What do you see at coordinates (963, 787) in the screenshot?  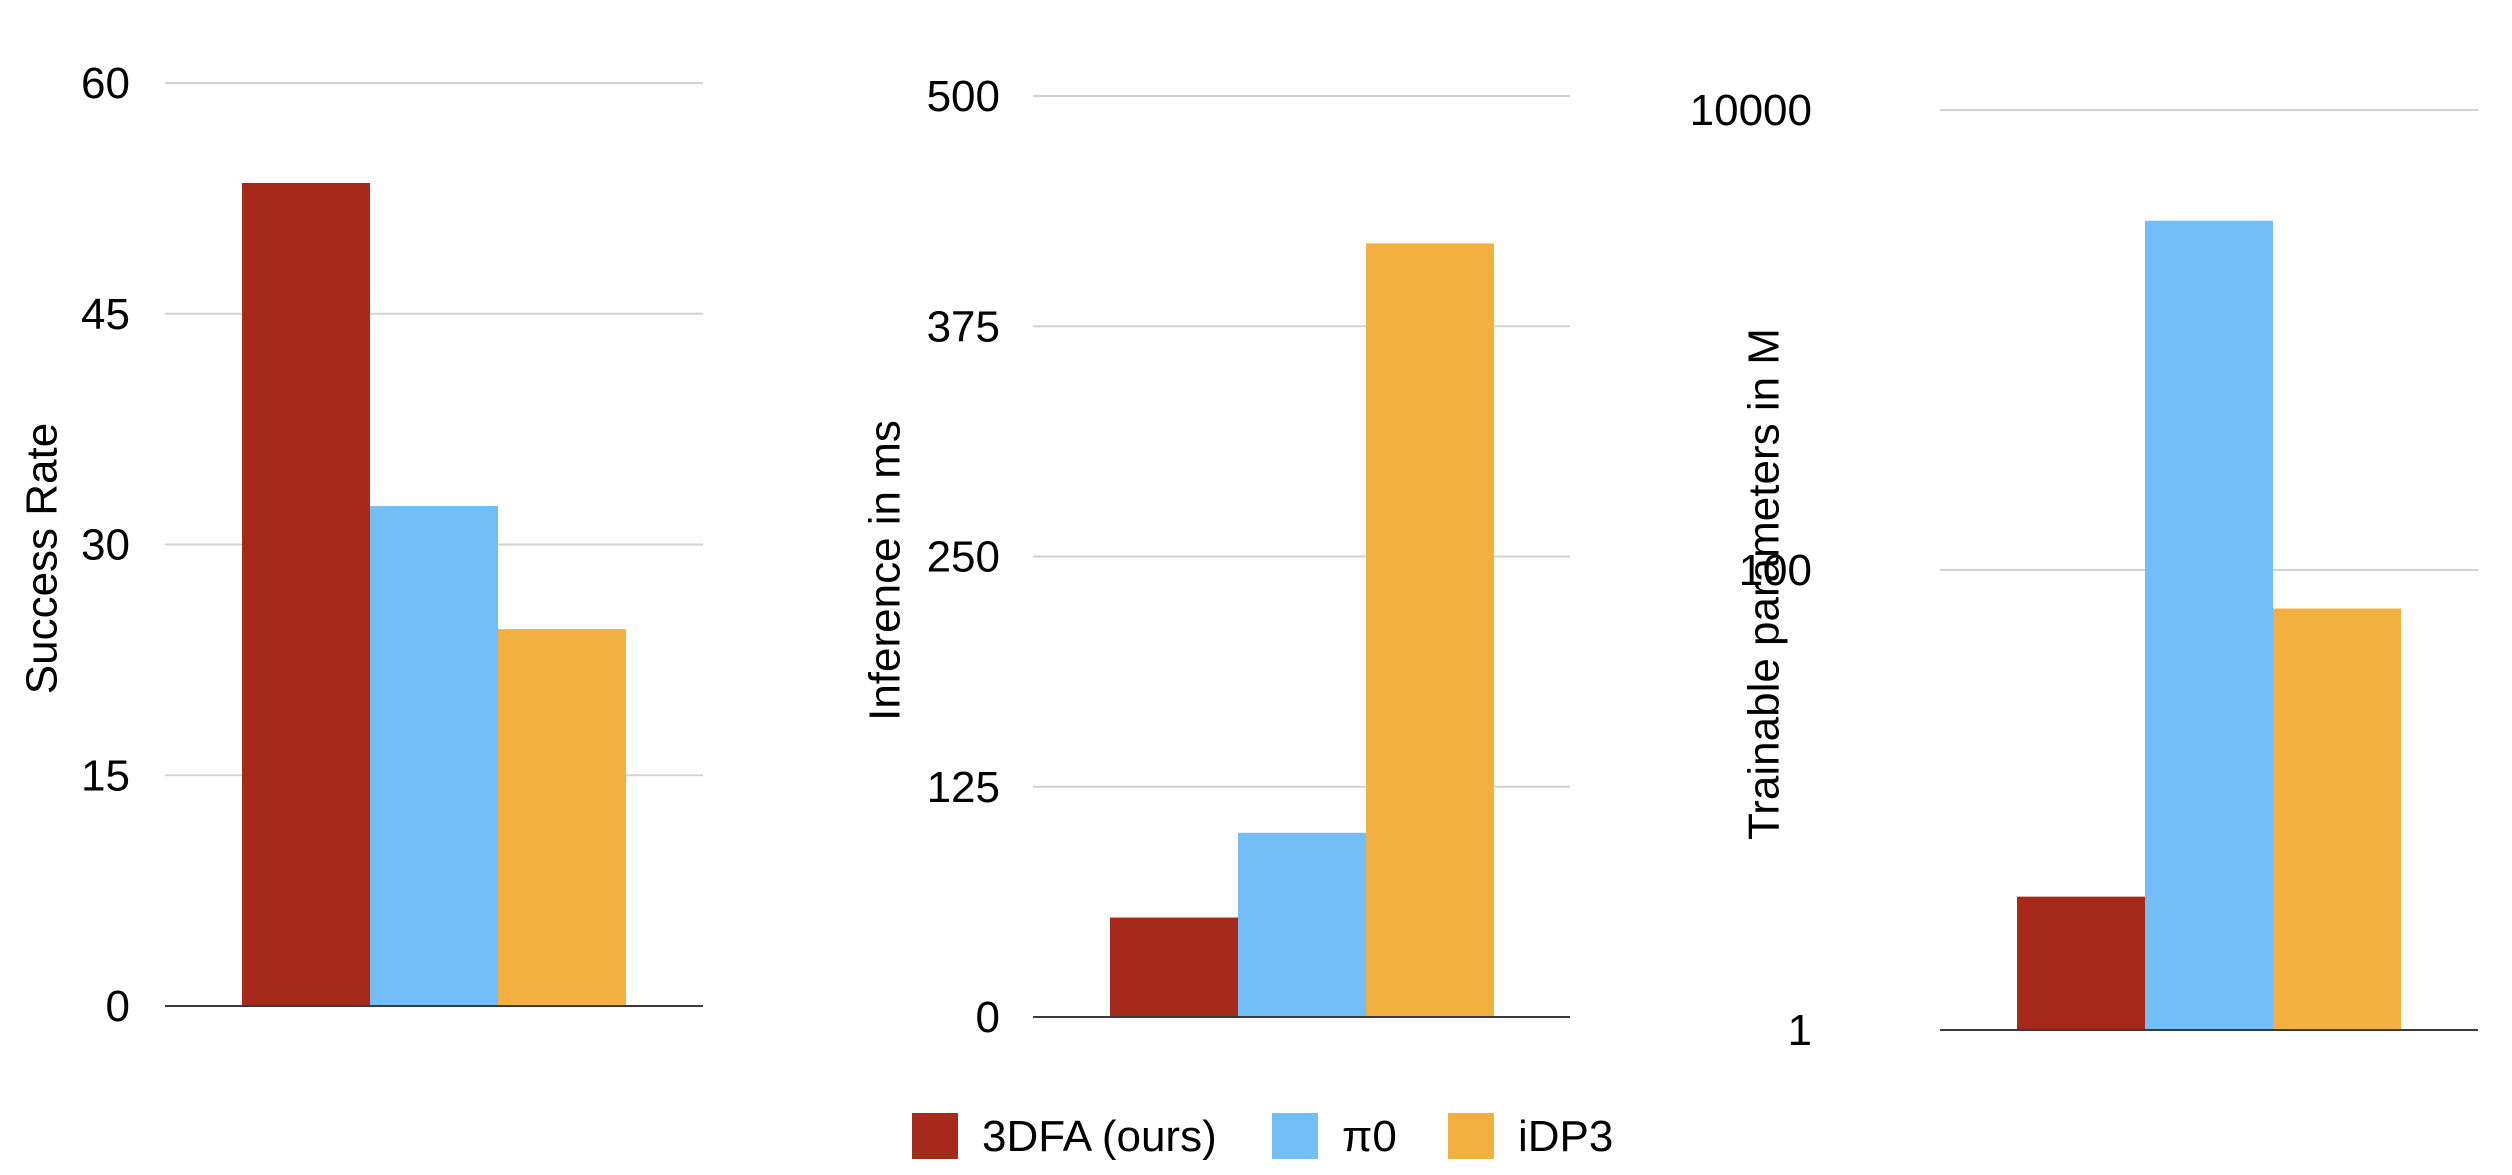 I see `y-tick-label: 125` at bounding box center [963, 787].